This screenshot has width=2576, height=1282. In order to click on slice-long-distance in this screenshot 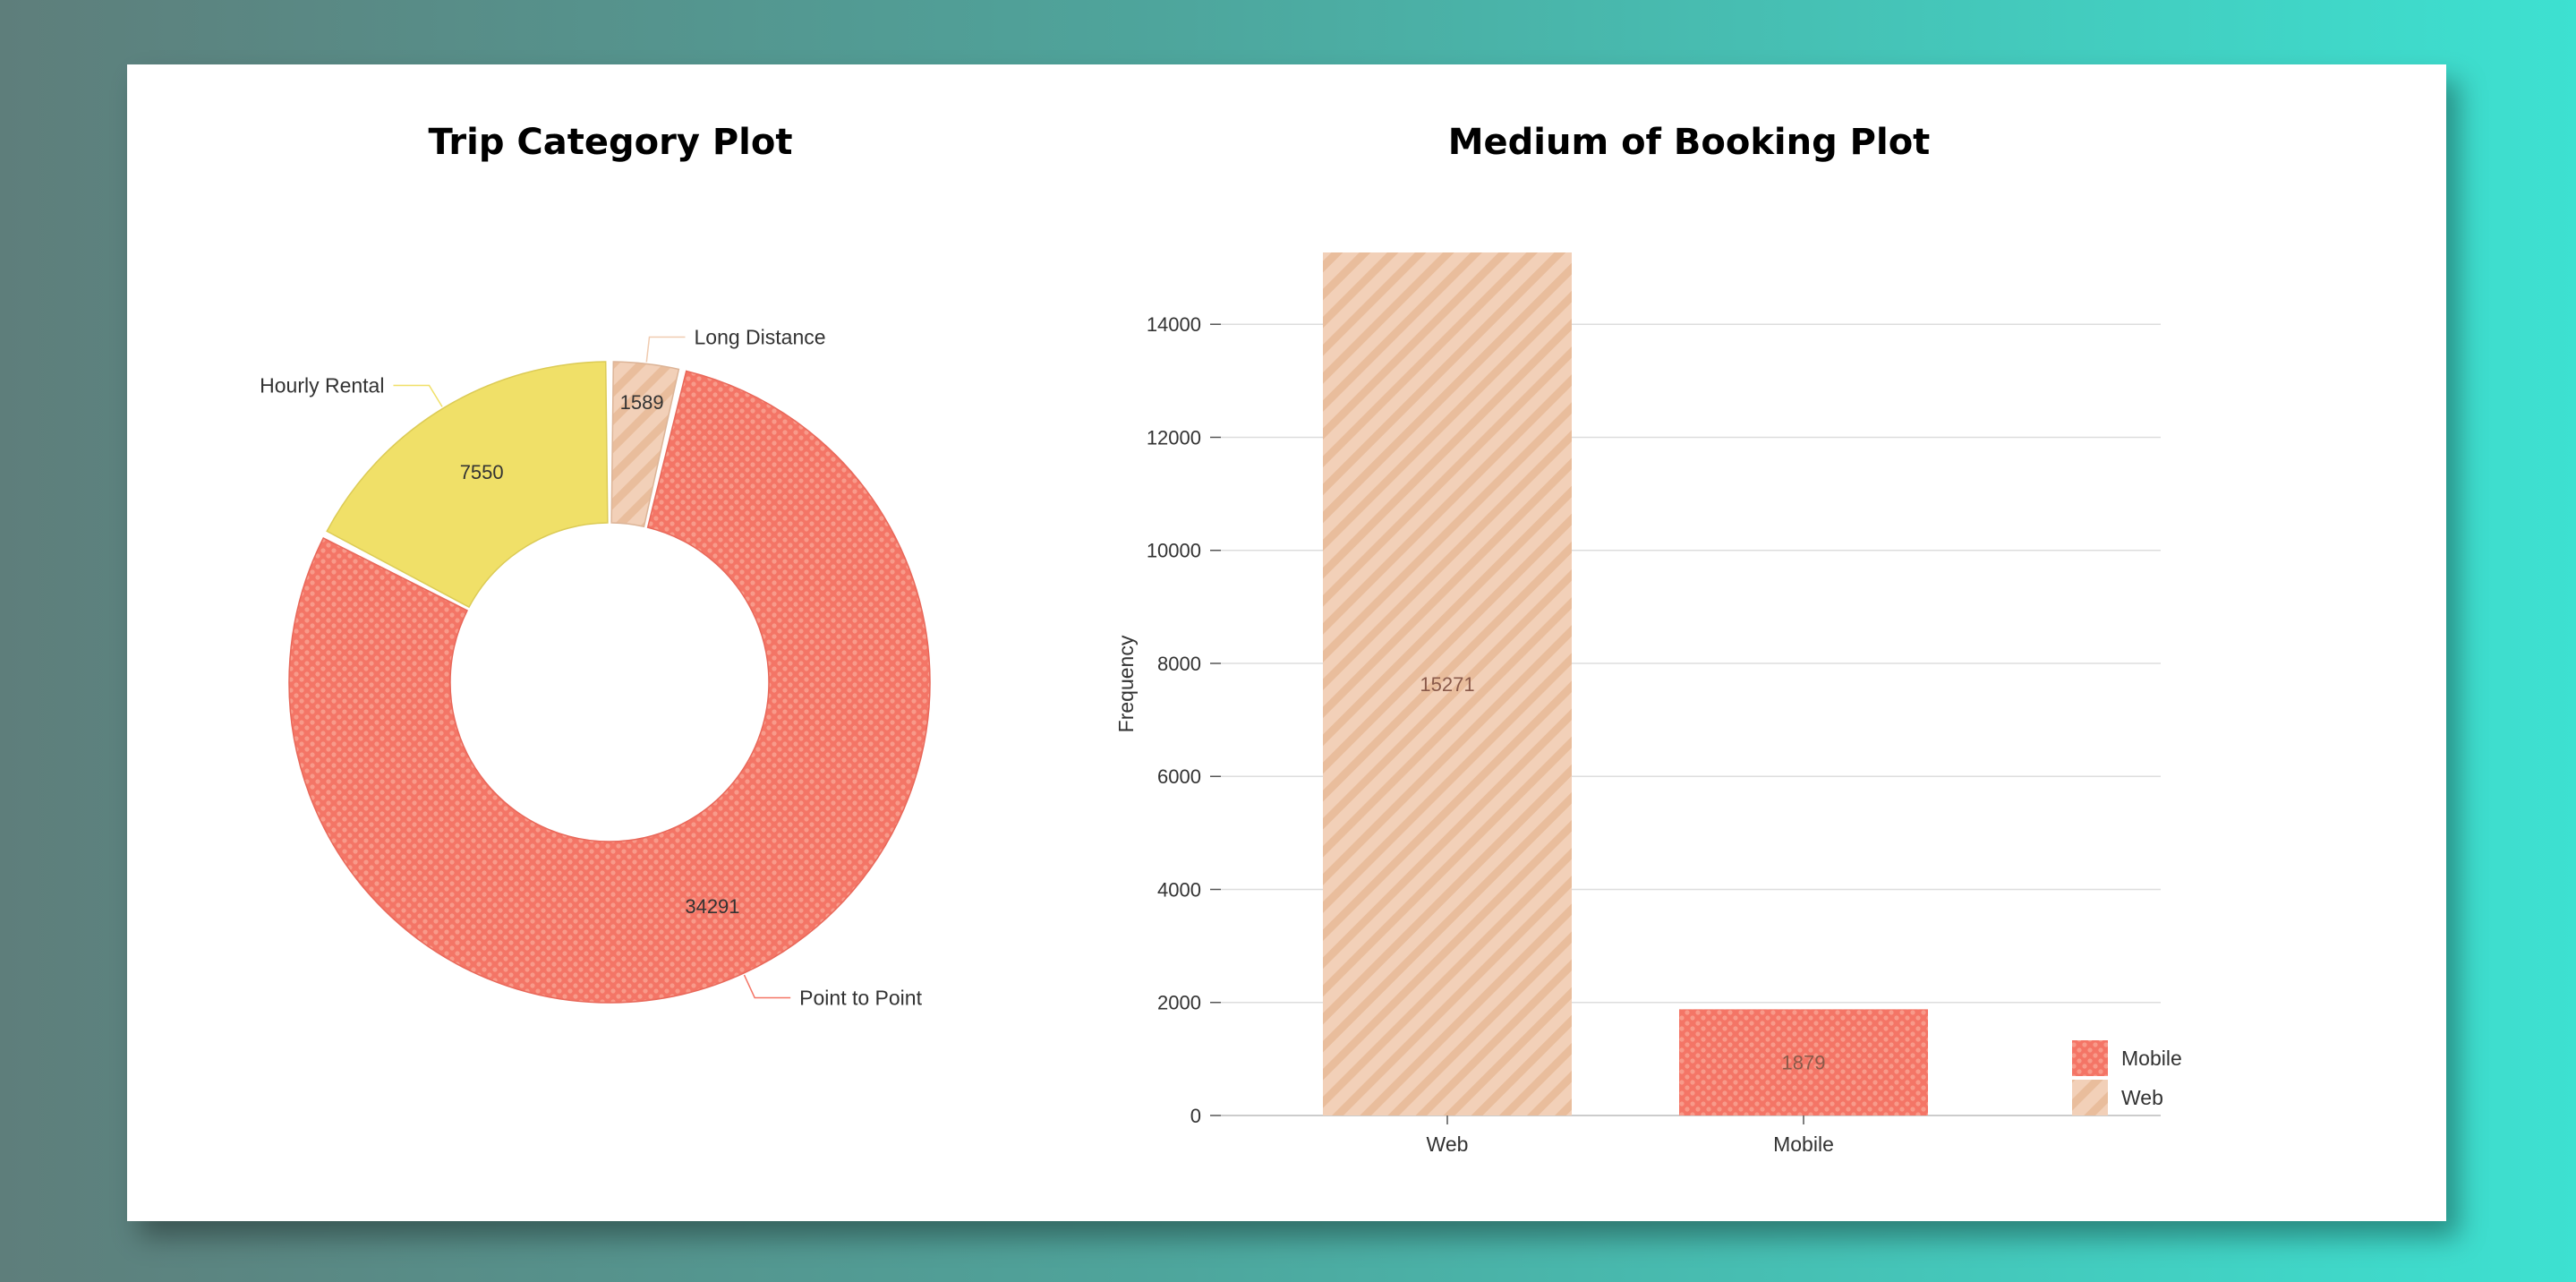, I will do `click(645, 444)`.